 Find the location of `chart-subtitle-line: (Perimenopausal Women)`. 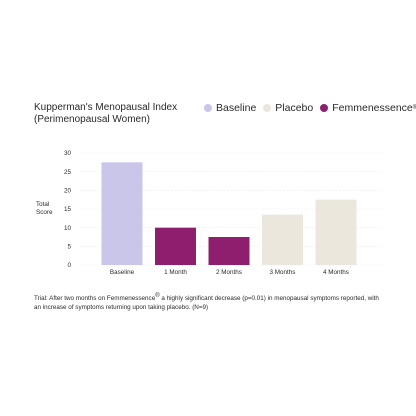

chart-subtitle-line: (Perimenopausal Women) is located at coordinates (92, 119).